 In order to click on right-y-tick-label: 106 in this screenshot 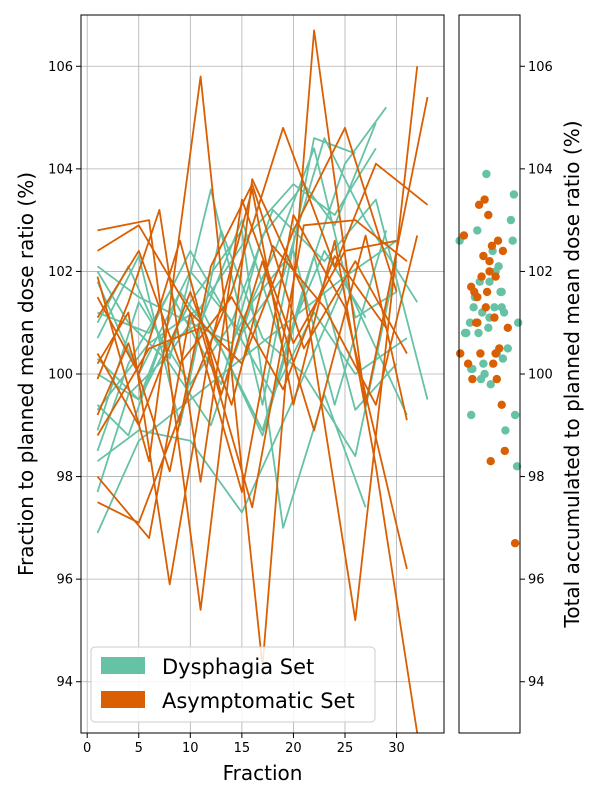, I will do `click(540, 67)`.